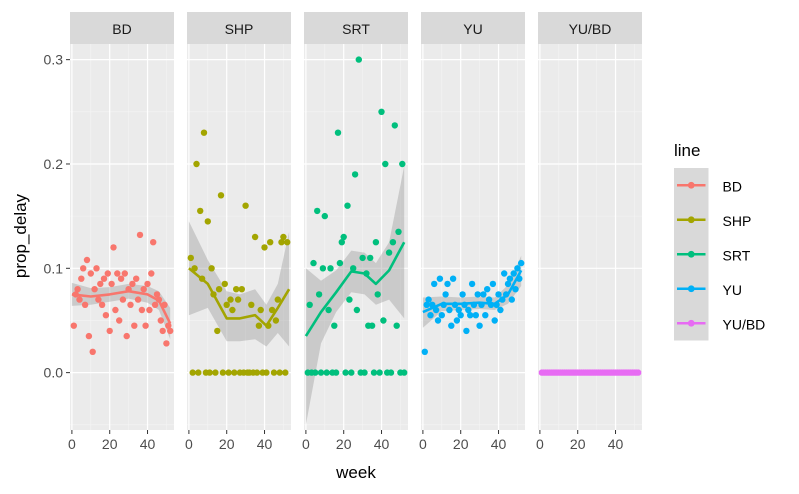  What do you see at coordinates (708, 185) in the screenshot?
I see `legend-key-bd: BD` at bounding box center [708, 185].